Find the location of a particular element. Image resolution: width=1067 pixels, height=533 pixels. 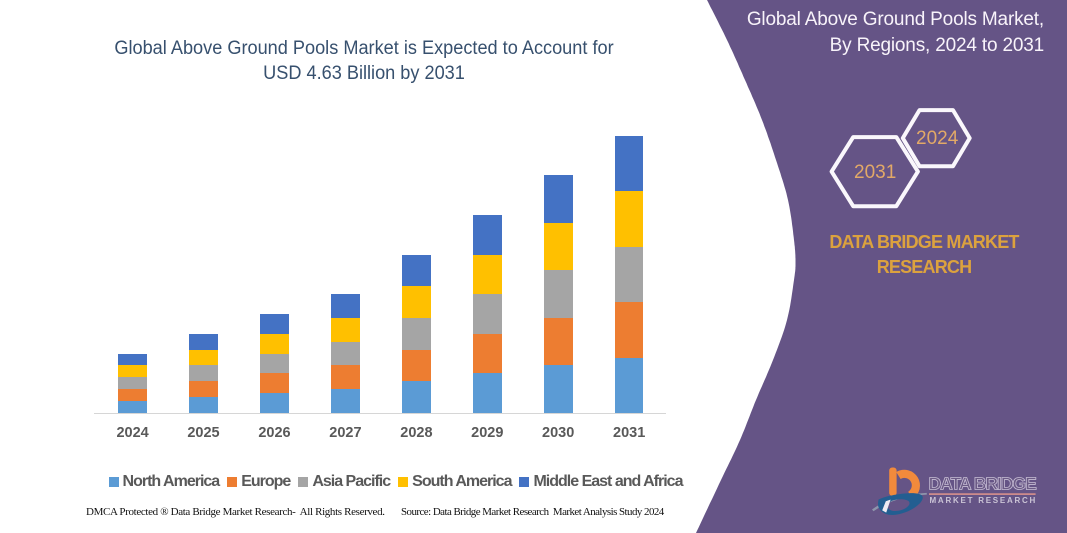

svg-text: MARKET RESEARCH is located at coordinates (984, 500).